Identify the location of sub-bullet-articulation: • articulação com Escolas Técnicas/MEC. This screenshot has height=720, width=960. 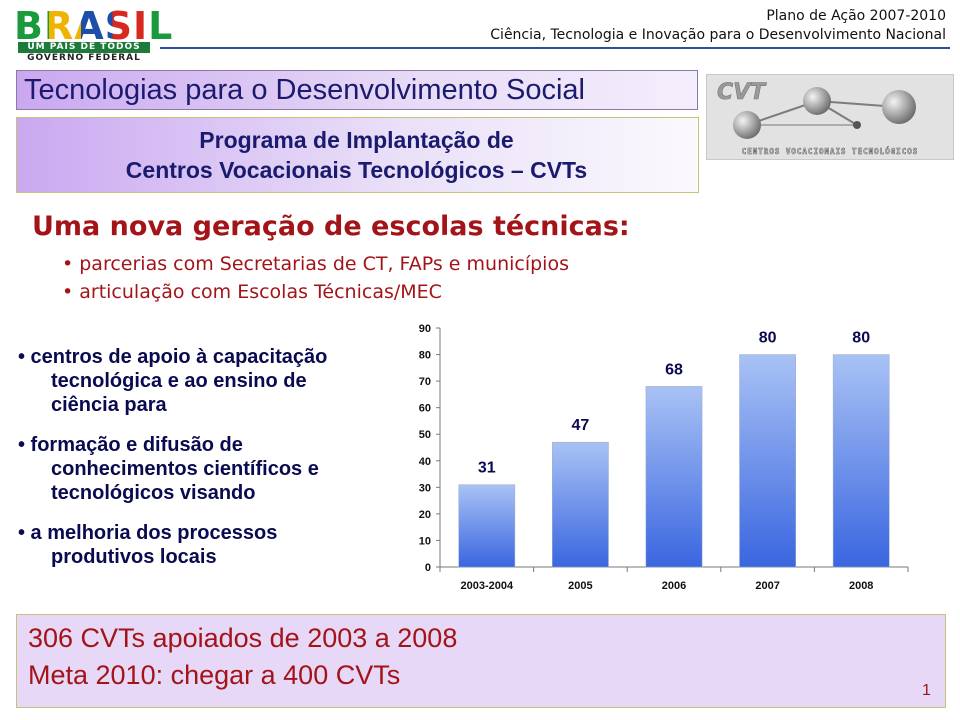
(252, 292).